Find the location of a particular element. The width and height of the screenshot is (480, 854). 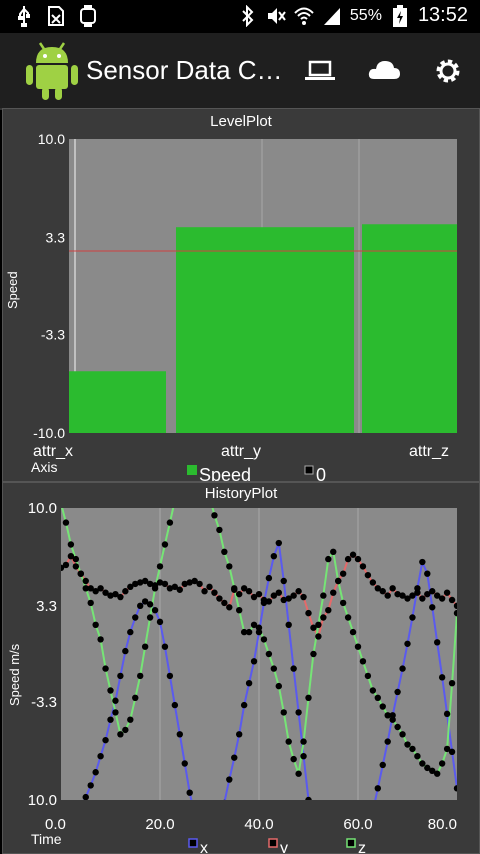

cloud-icon is located at coordinates (384, 71).